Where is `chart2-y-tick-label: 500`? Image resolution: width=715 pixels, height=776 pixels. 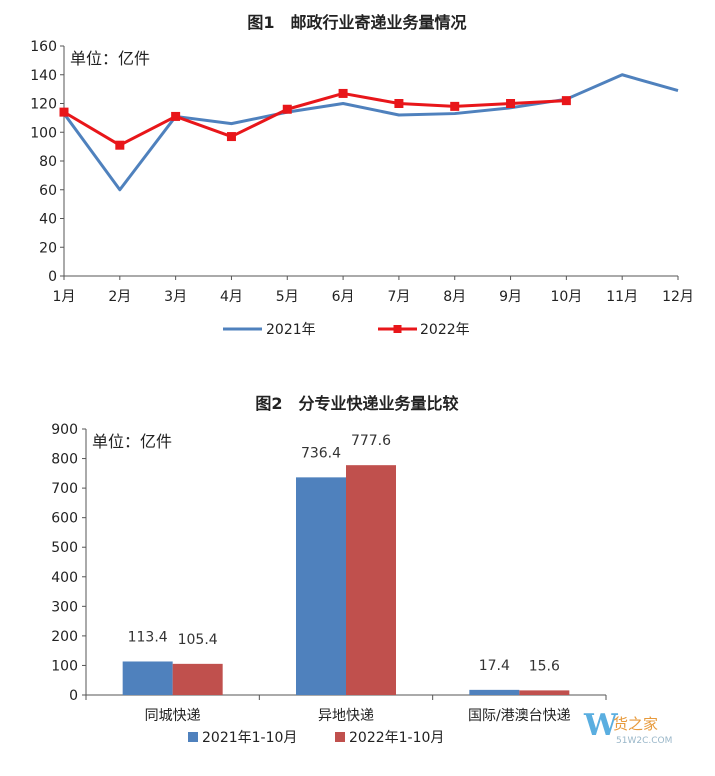 chart2-y-tick-label: 500 is located at coordinates (64, 548).